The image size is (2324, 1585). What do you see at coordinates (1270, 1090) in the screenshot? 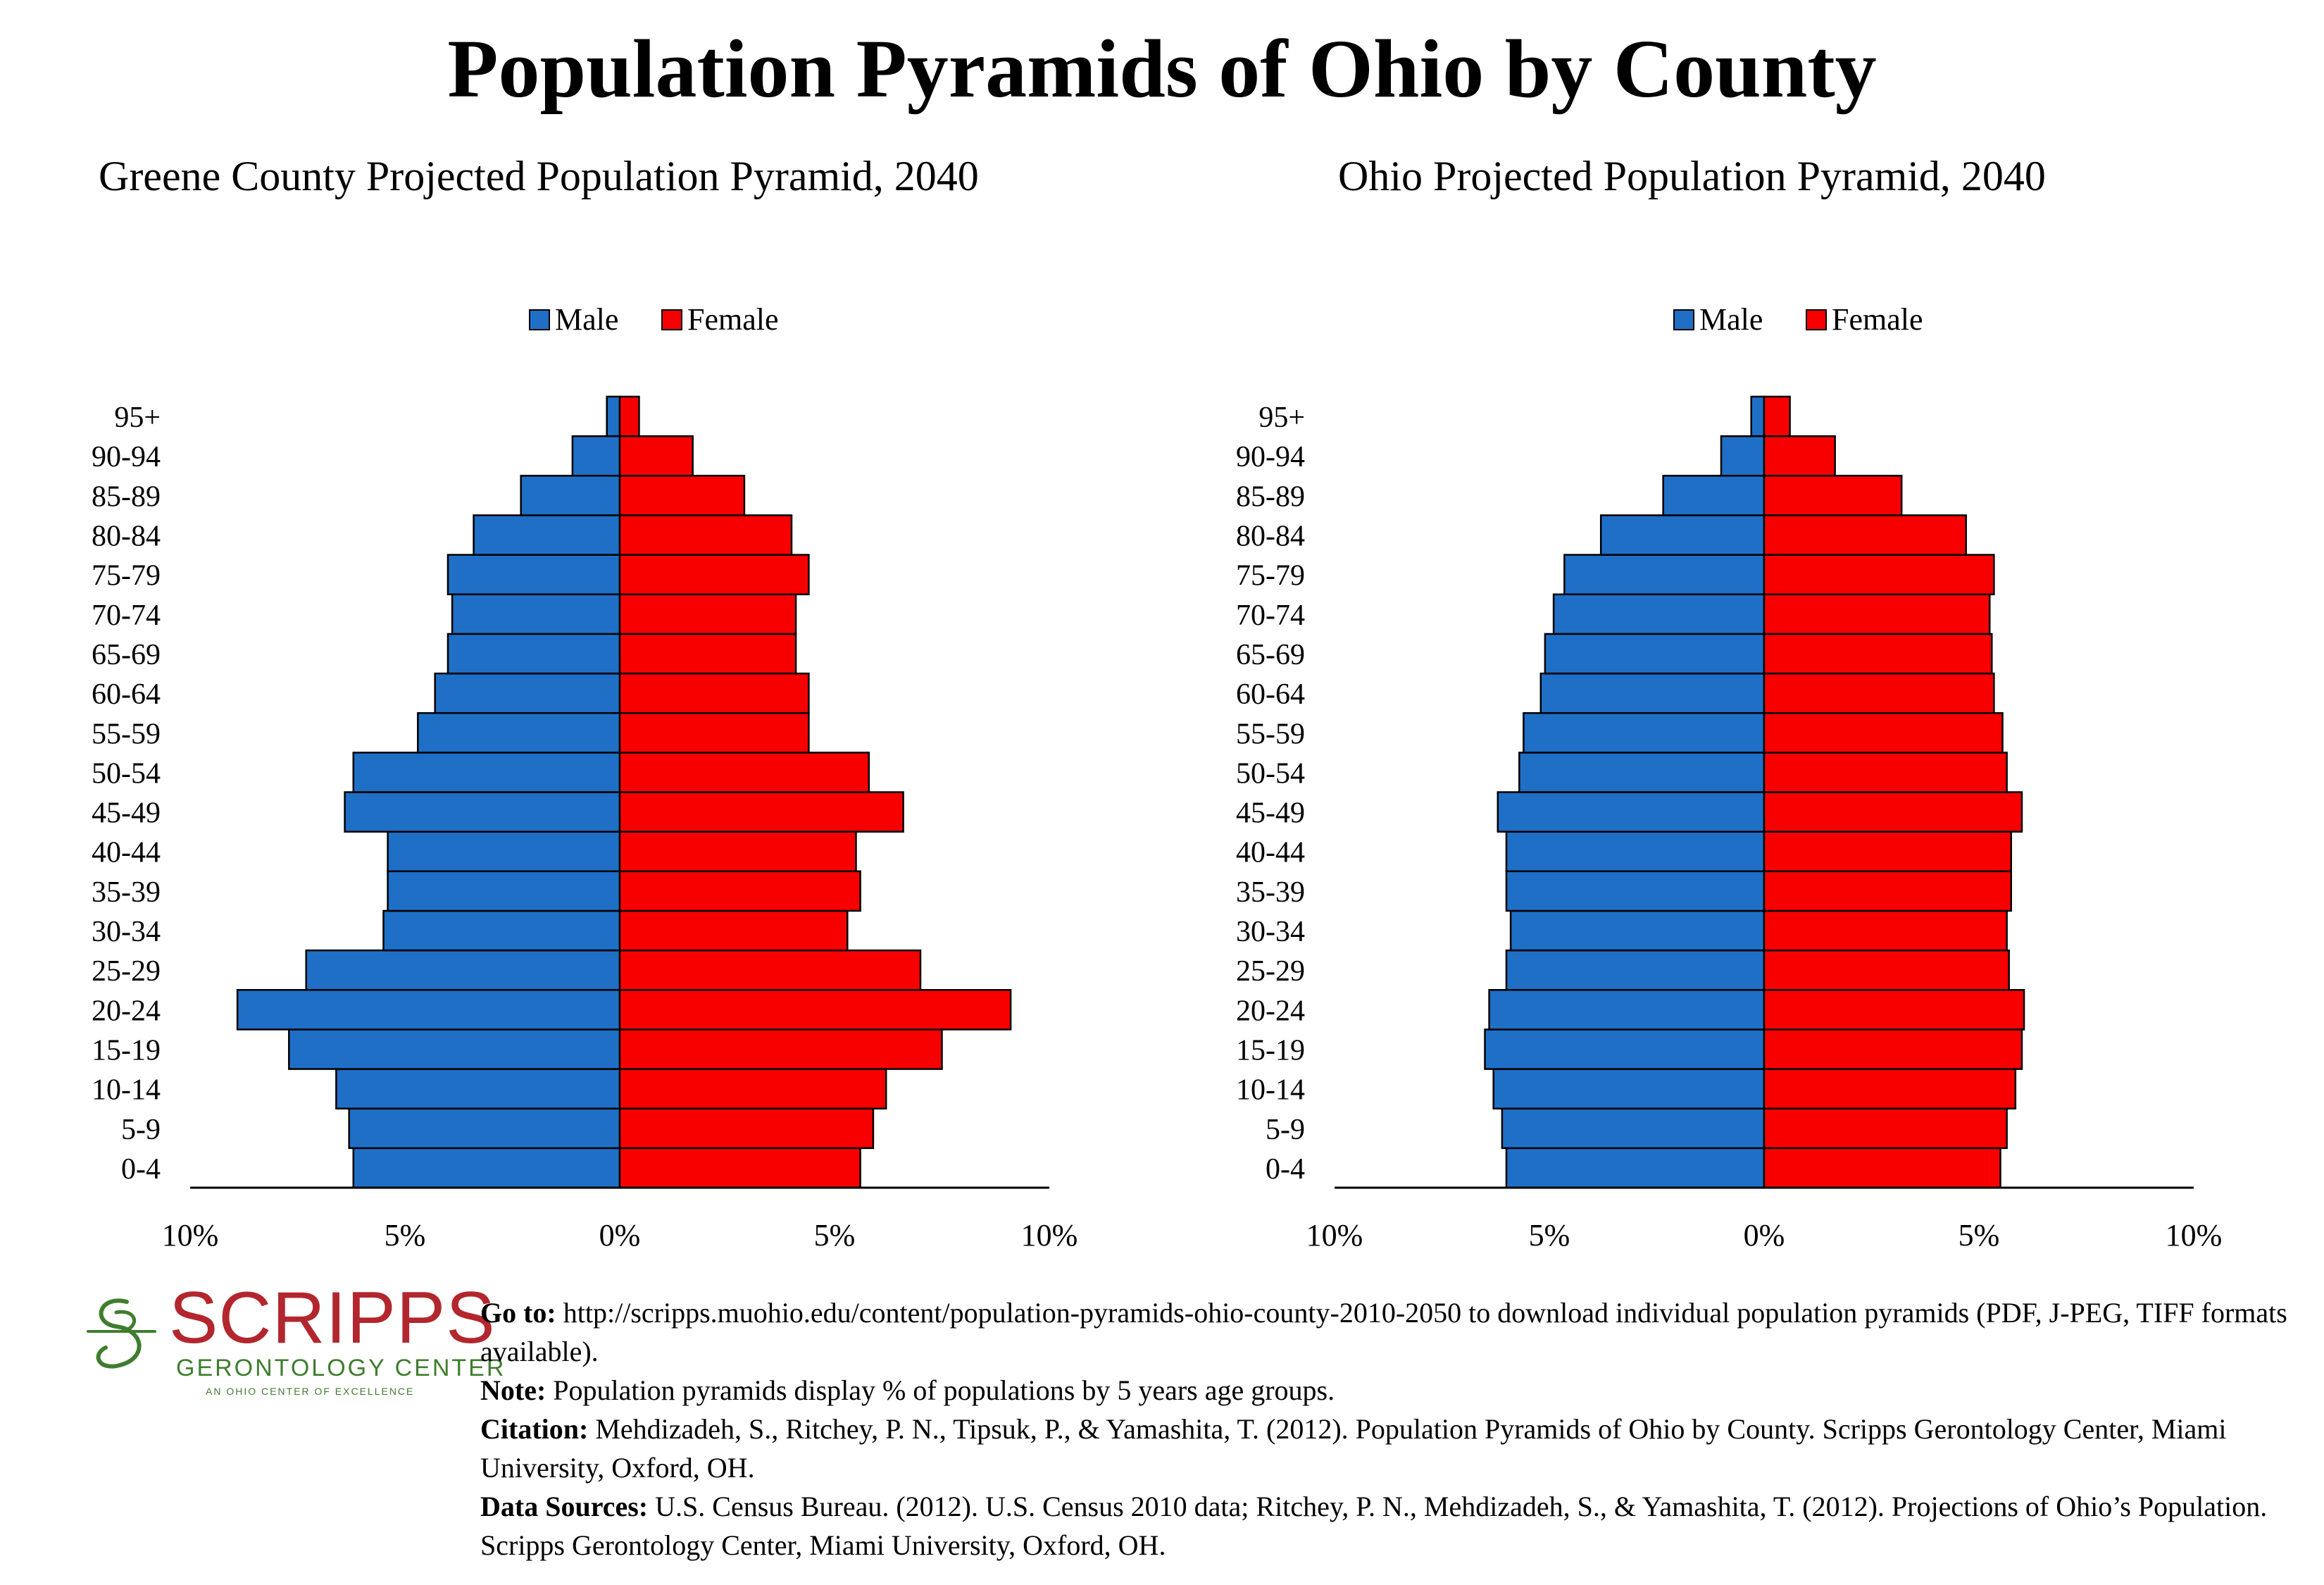
I see `chart2-age-label: 10-14` at bounding box center [1270, 1090].